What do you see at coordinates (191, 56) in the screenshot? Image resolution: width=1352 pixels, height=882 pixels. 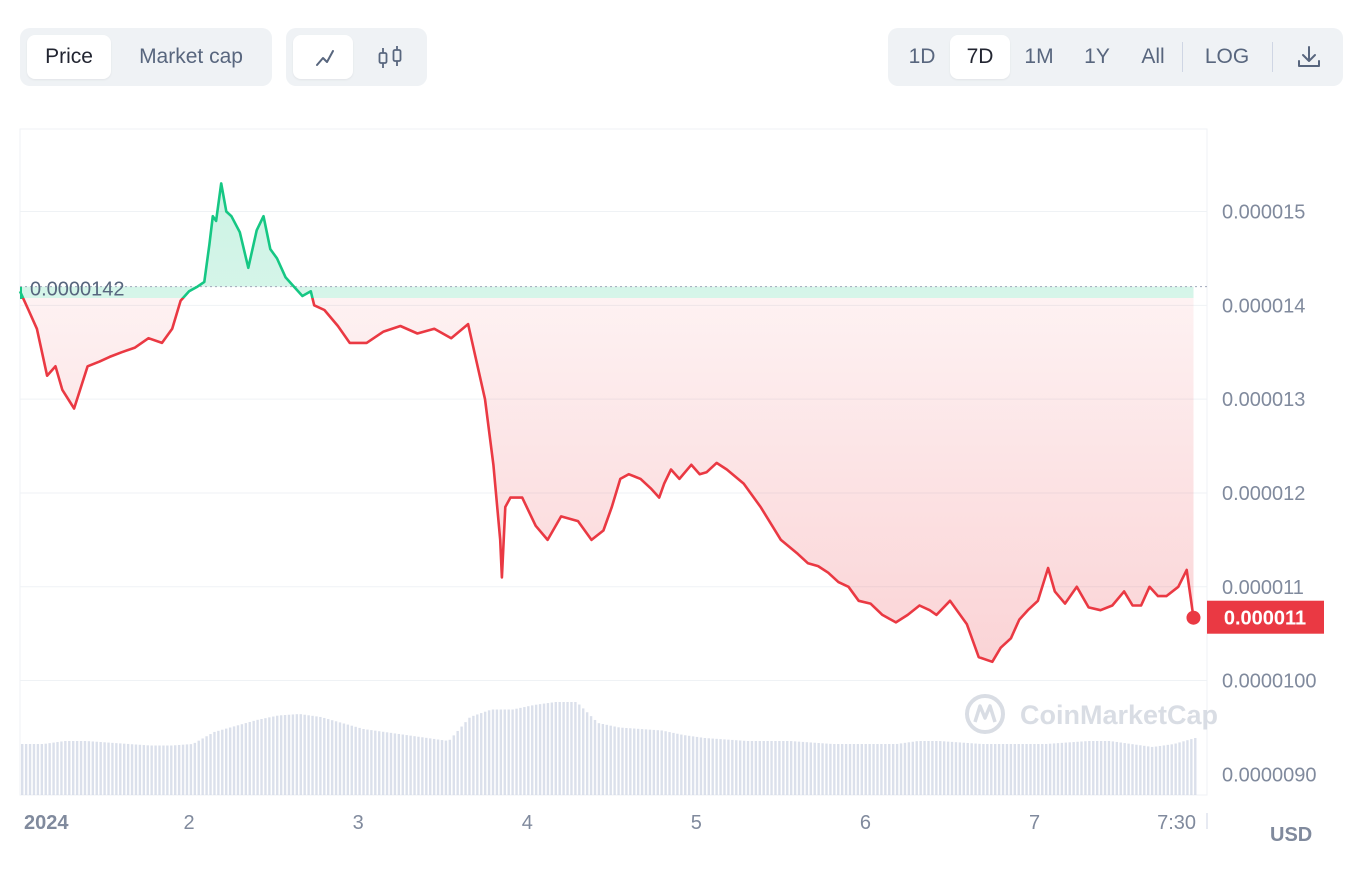 I see `tab-market-cap: Market cap` at bounding box center [191, 56].